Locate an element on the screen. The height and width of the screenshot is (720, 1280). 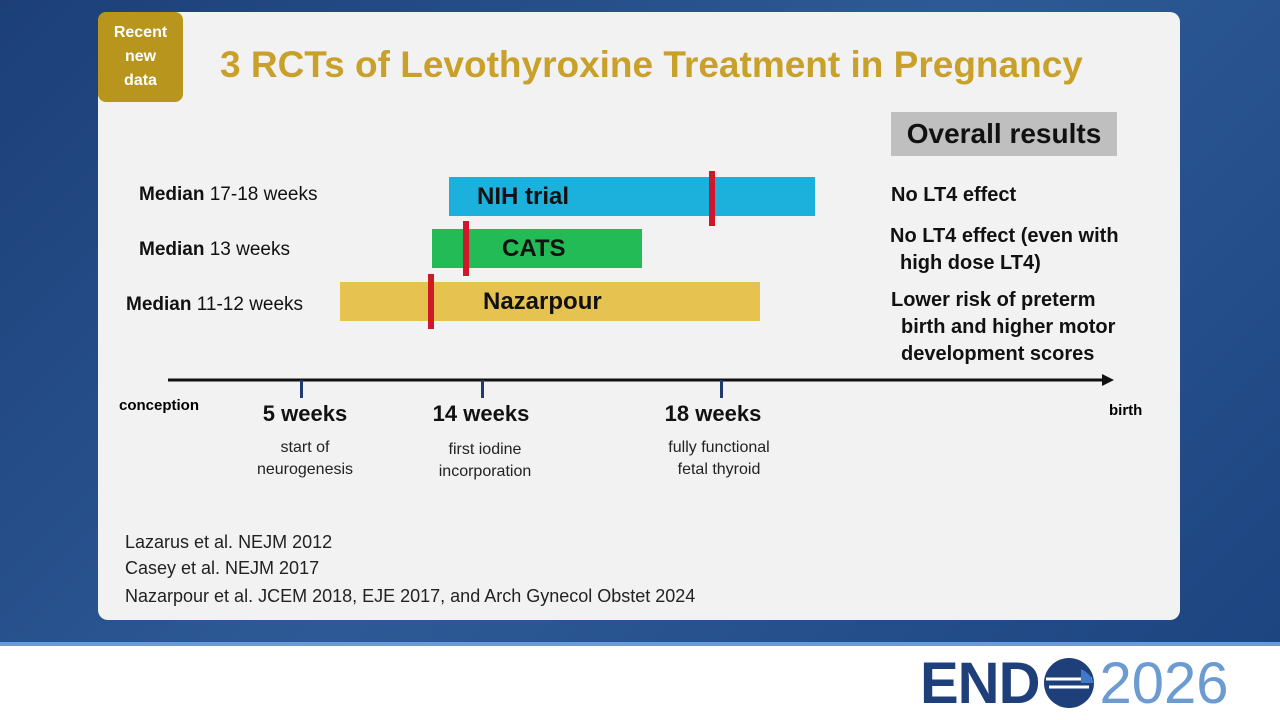
label-rest: 17-18 weeks is located at coordinates (263, 194).